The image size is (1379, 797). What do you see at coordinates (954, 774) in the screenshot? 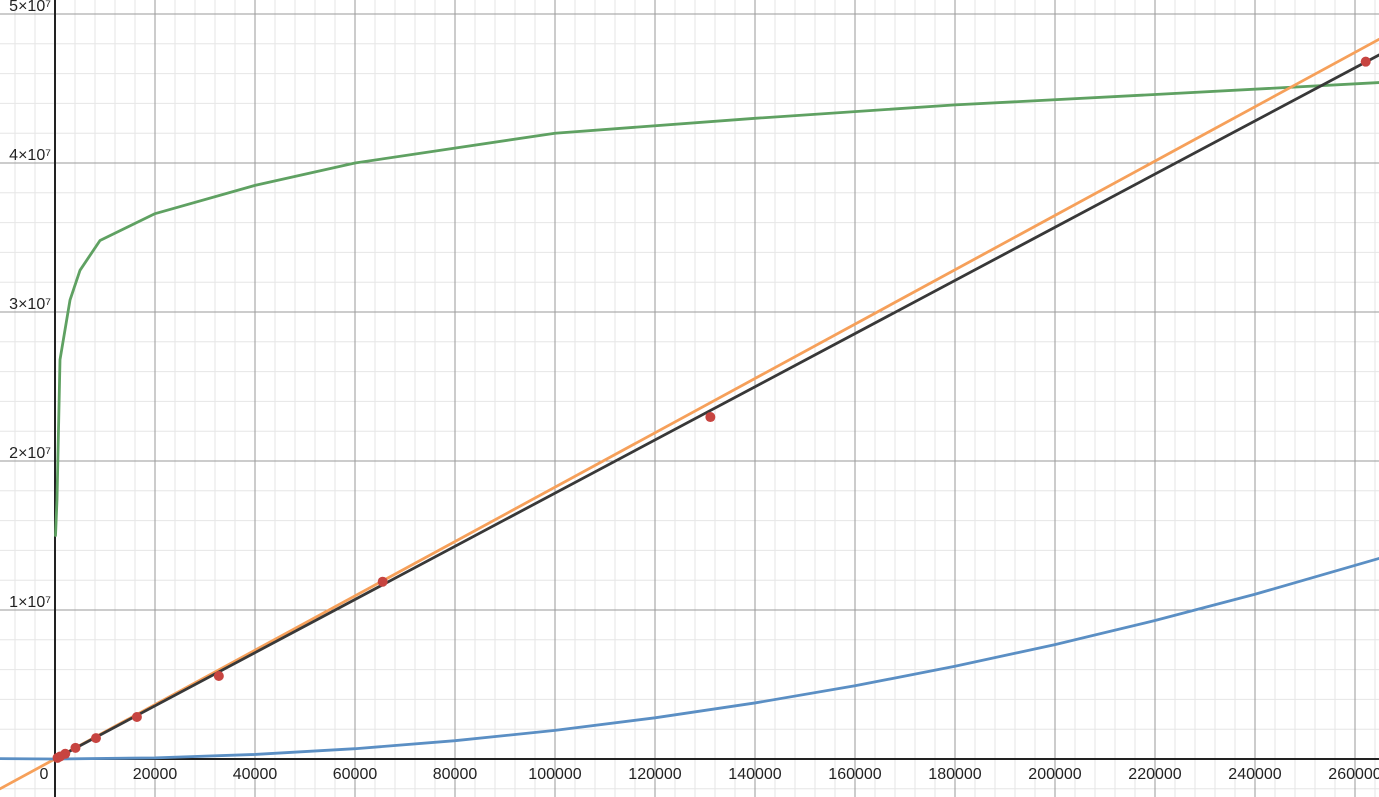
I see `x-tick-label: 180000` at bounding box center [954, 774].